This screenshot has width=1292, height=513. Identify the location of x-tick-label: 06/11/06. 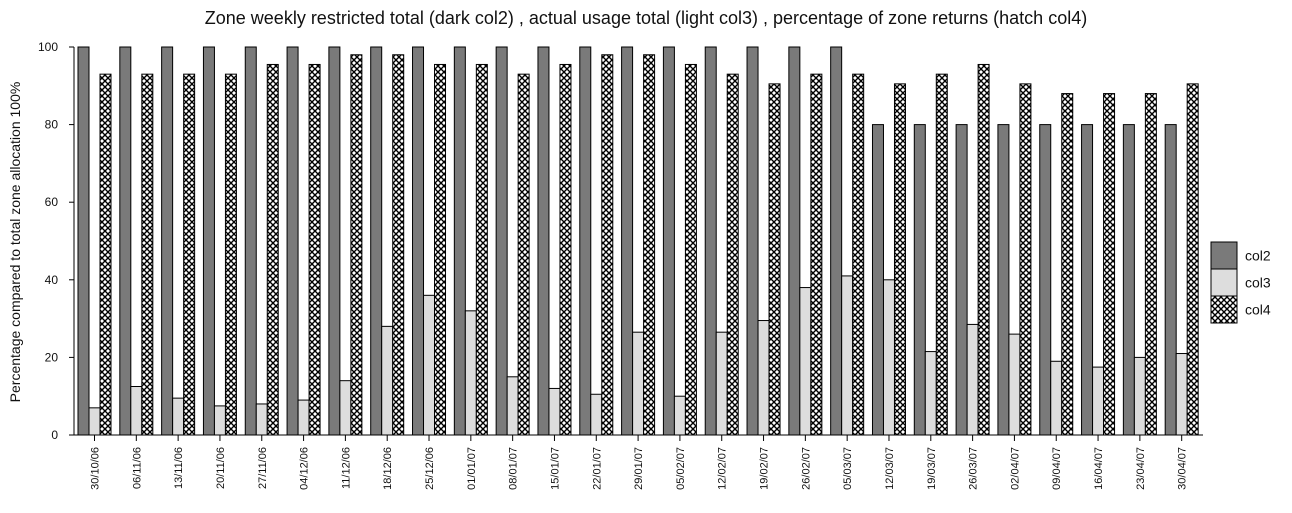
(137, 468).